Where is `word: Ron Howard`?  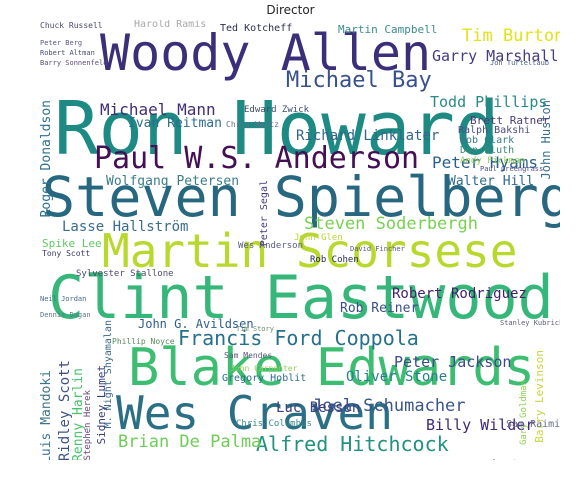 word: Ron Howard is located at coordinates (277, 129).